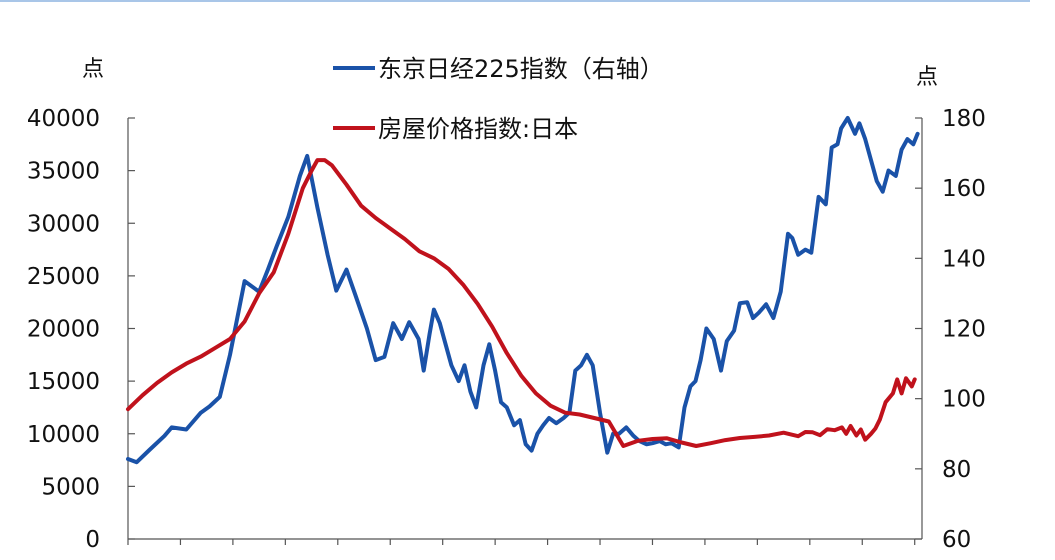  I want to click on left-tick-label: 40000, so click(63, 119).